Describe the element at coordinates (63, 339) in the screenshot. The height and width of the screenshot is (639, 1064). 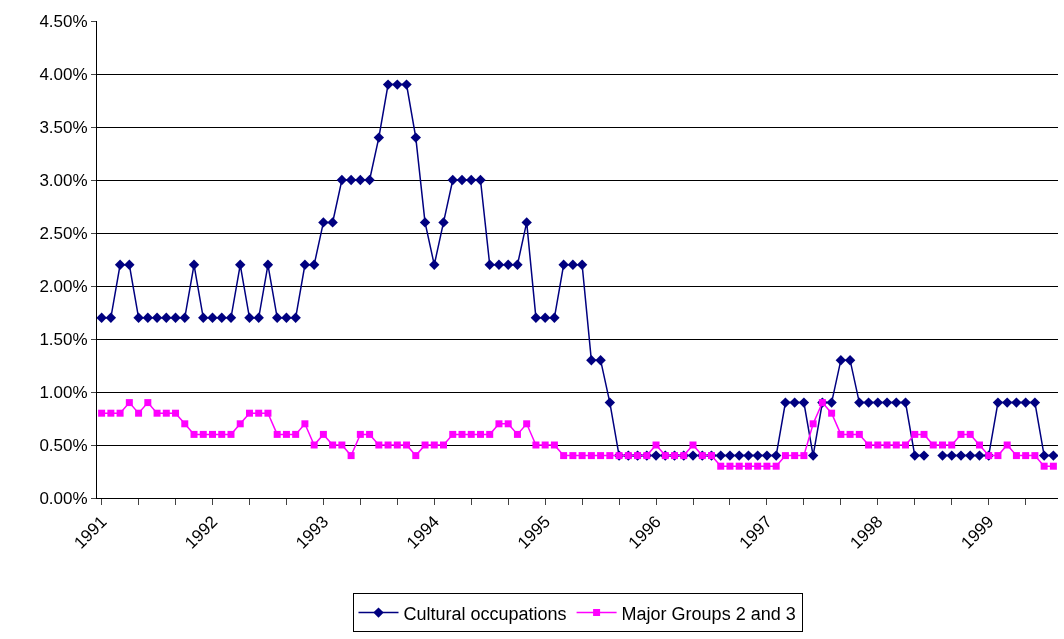
I see `y-tick-label: 1.50%` at that location.